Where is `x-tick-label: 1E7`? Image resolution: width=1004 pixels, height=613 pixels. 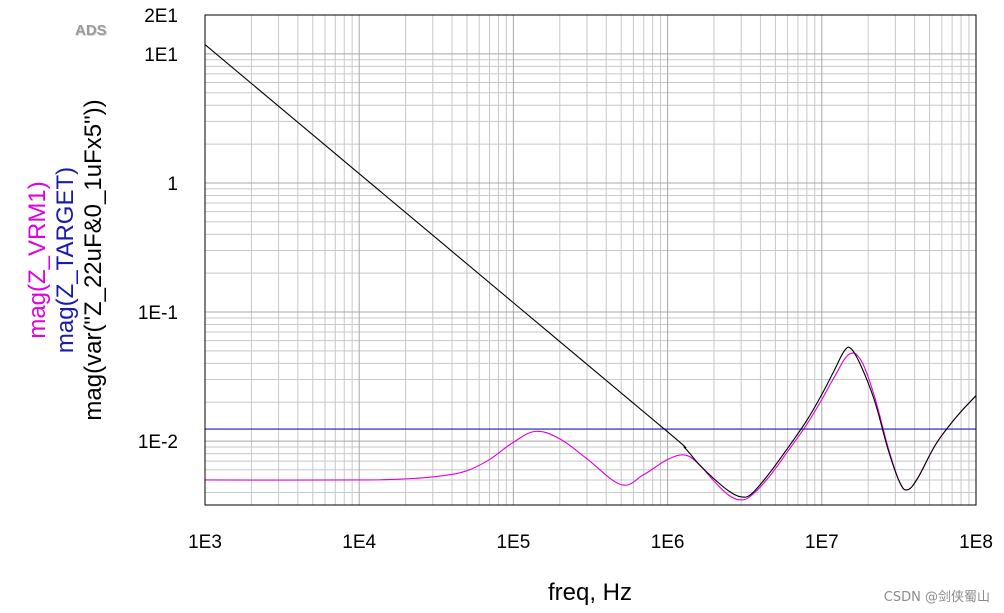 x-tick-label: 1E7 is located at coordinates (822, 542).